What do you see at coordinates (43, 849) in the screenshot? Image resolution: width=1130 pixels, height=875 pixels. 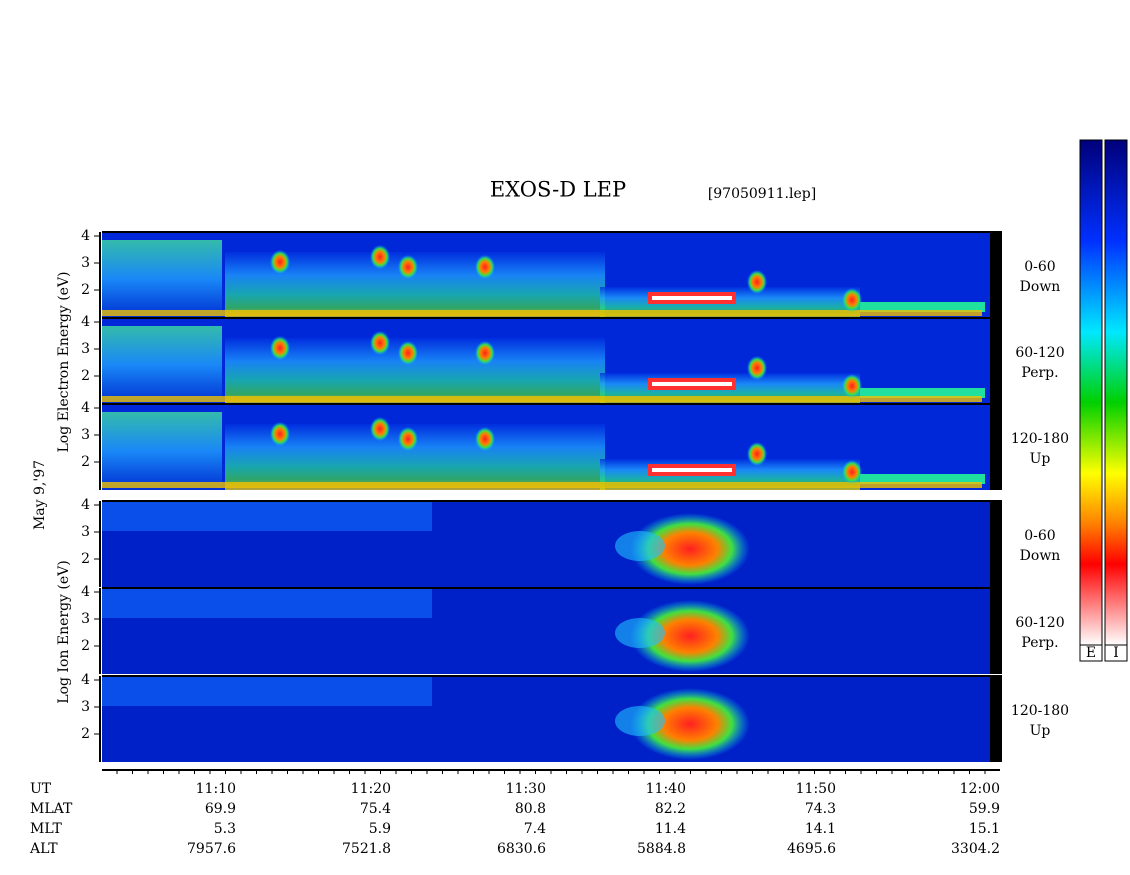 I see `time-table-row-label: ALT` at bounding box center [43, 849].